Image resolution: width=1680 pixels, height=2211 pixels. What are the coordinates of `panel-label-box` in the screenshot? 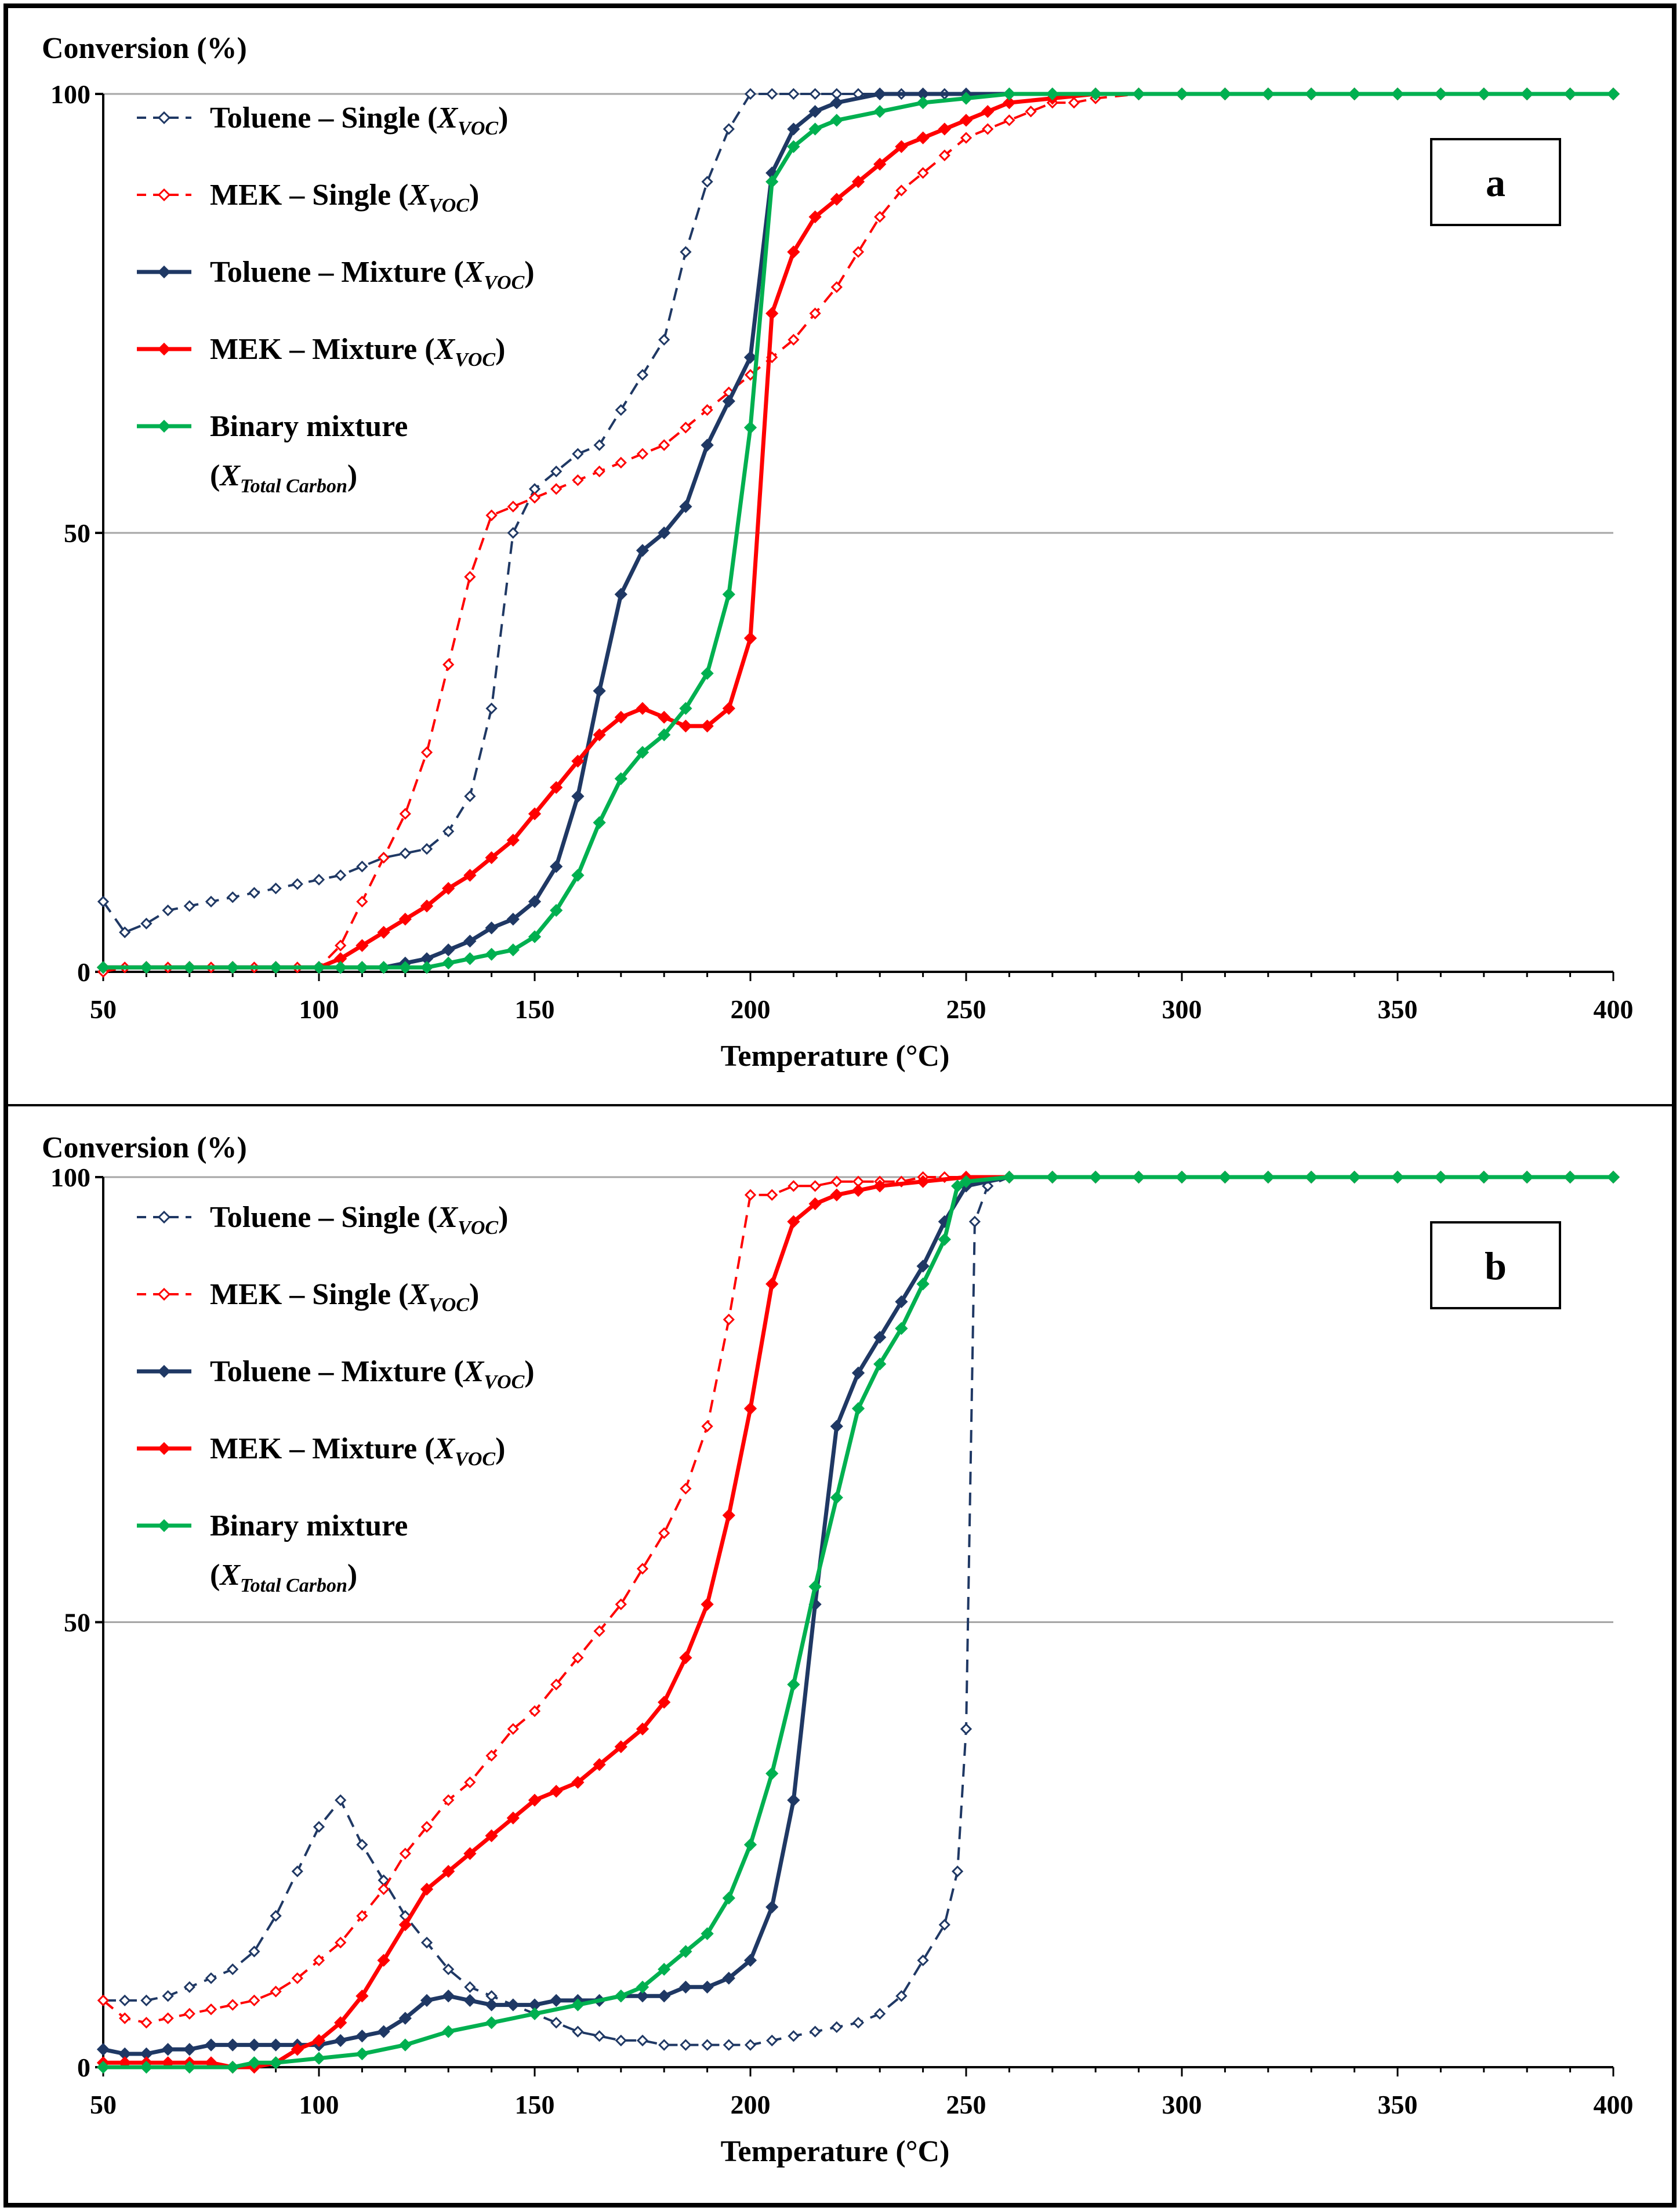 It's located at (1495, 182).